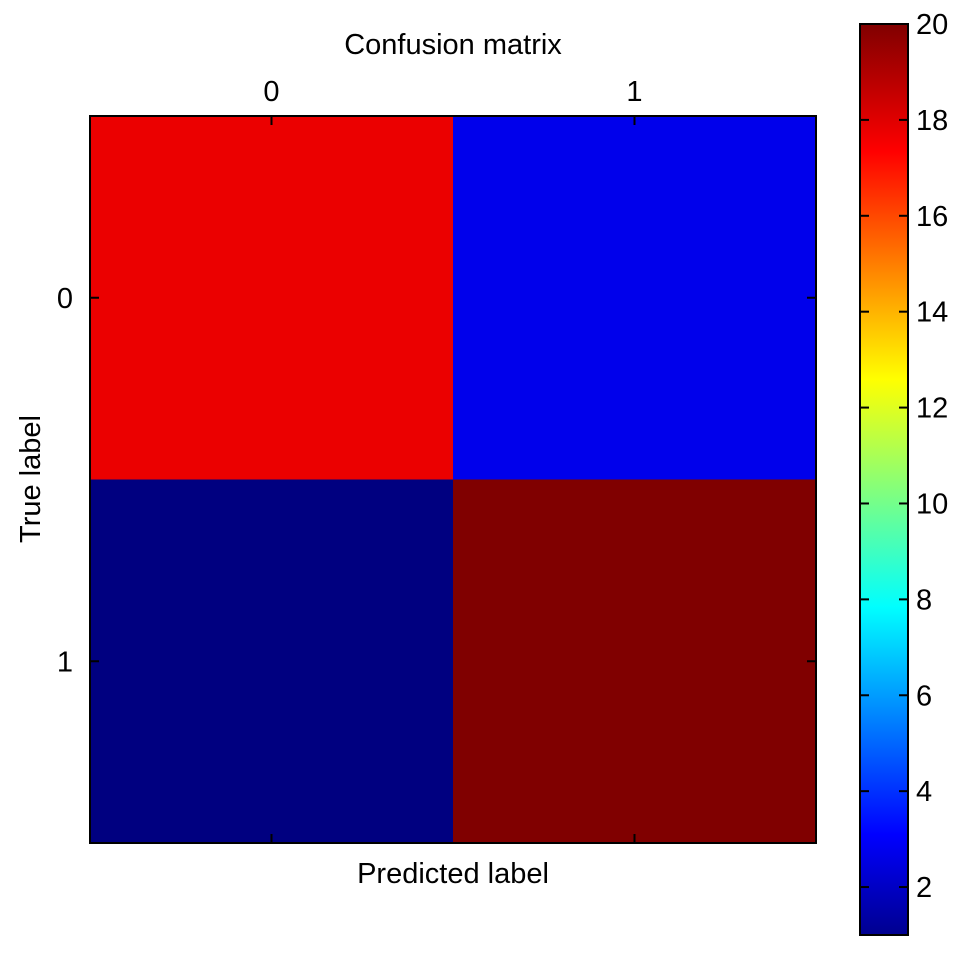  I want to click on colorbar-tick-label-8: 18, so click(932, 121).